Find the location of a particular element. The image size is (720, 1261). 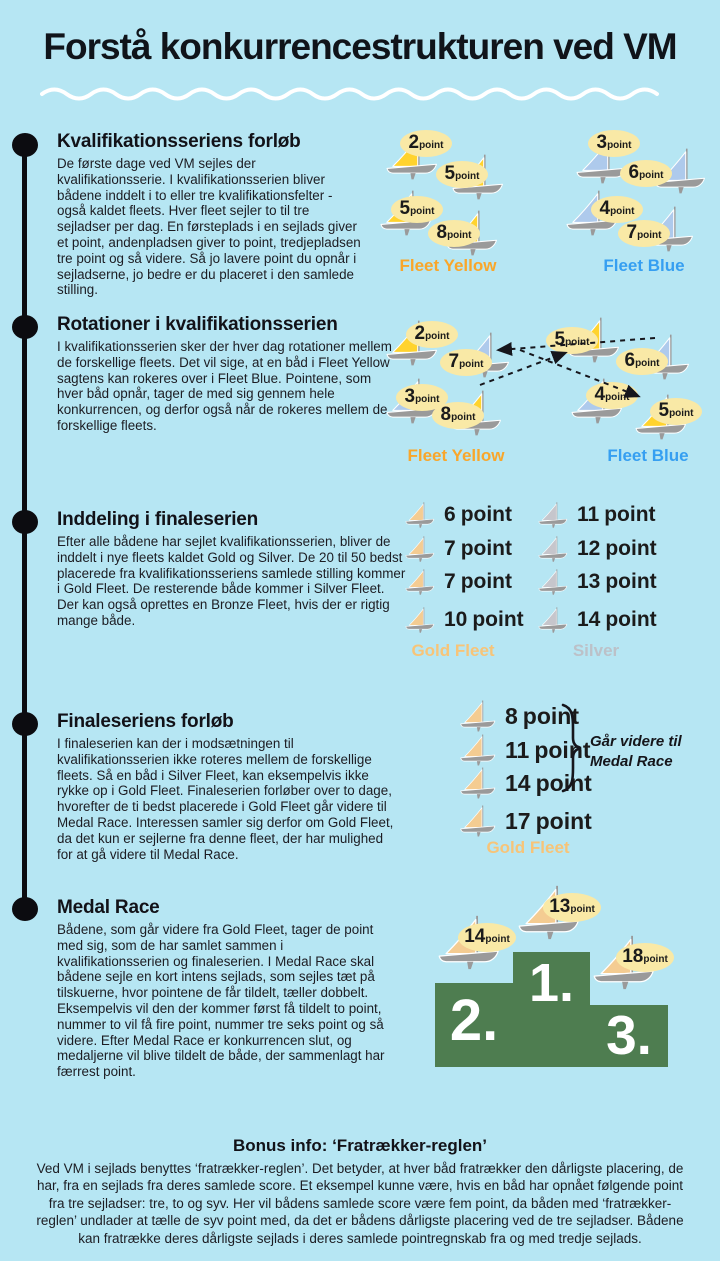

point-bubble: 14point is located at coordinates (487, 937).